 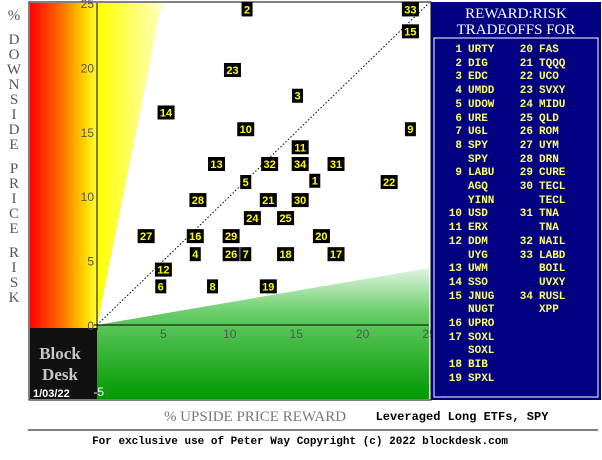 What do you see at coordinates (90, 262) in the screenshot?
I see `y-tick-label: 5` at bounding box center [90, 262].